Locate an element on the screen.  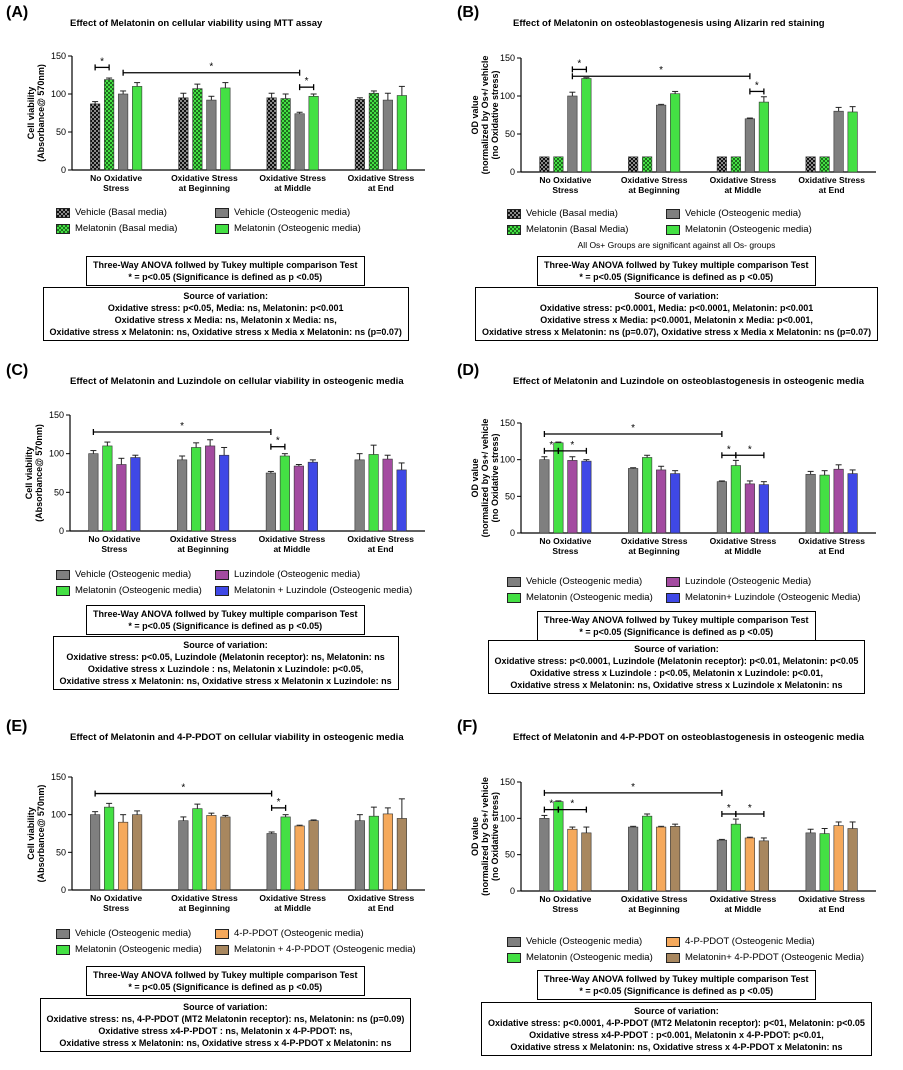
legend-item: Melatonin + Luzindole (Osteogenic media) is located at coordinates (313, 590).